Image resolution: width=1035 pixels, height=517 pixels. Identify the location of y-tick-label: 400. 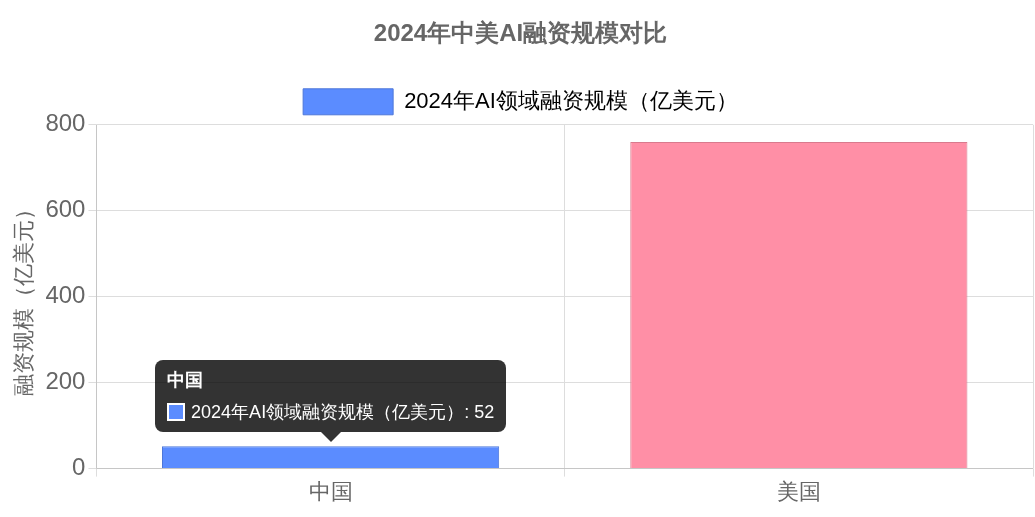
(65, 295).